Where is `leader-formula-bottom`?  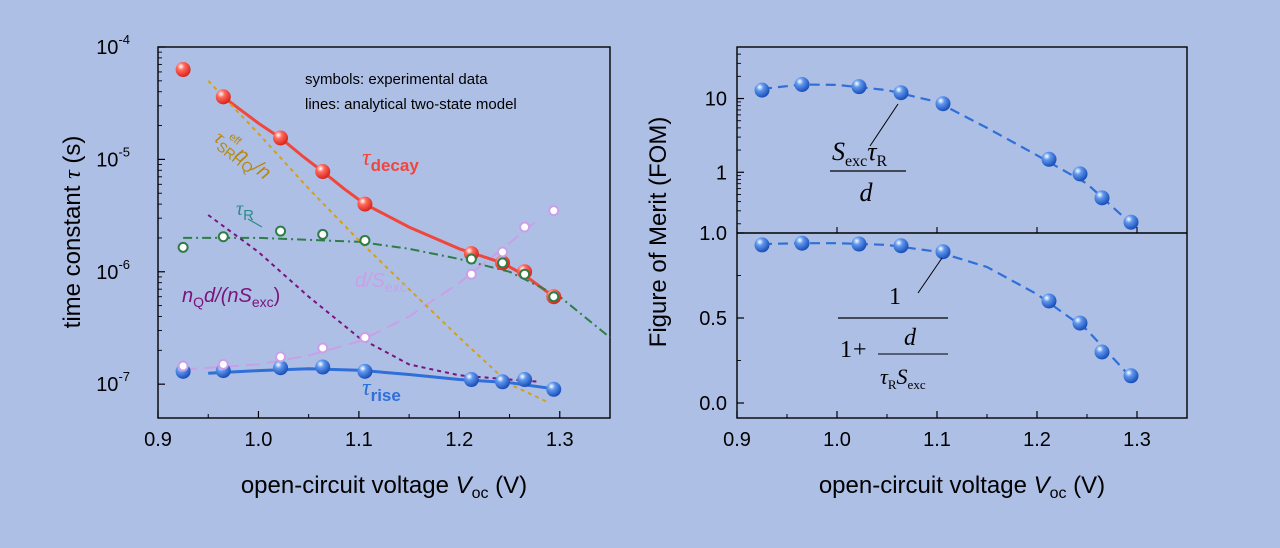
leader-formula-bottom is located at coordinates (930, 275).